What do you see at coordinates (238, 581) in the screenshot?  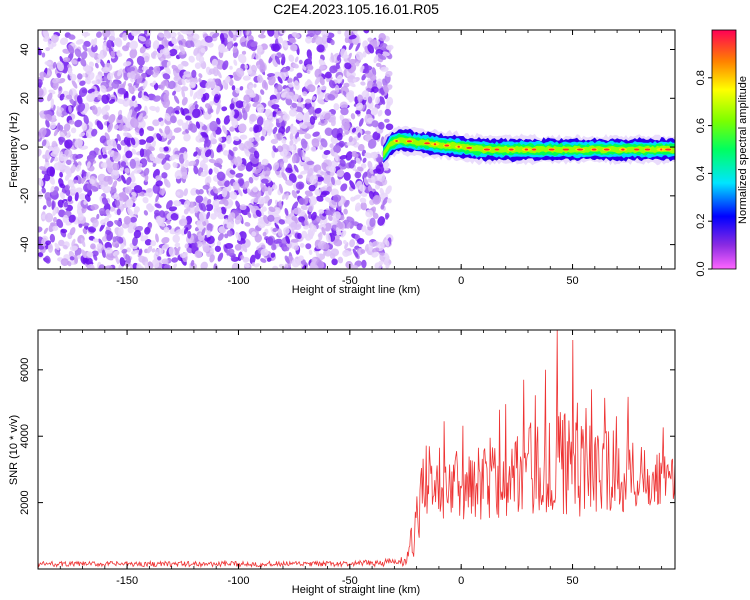 I see `x-tick-label: -100` at bounding box center [238, 581].